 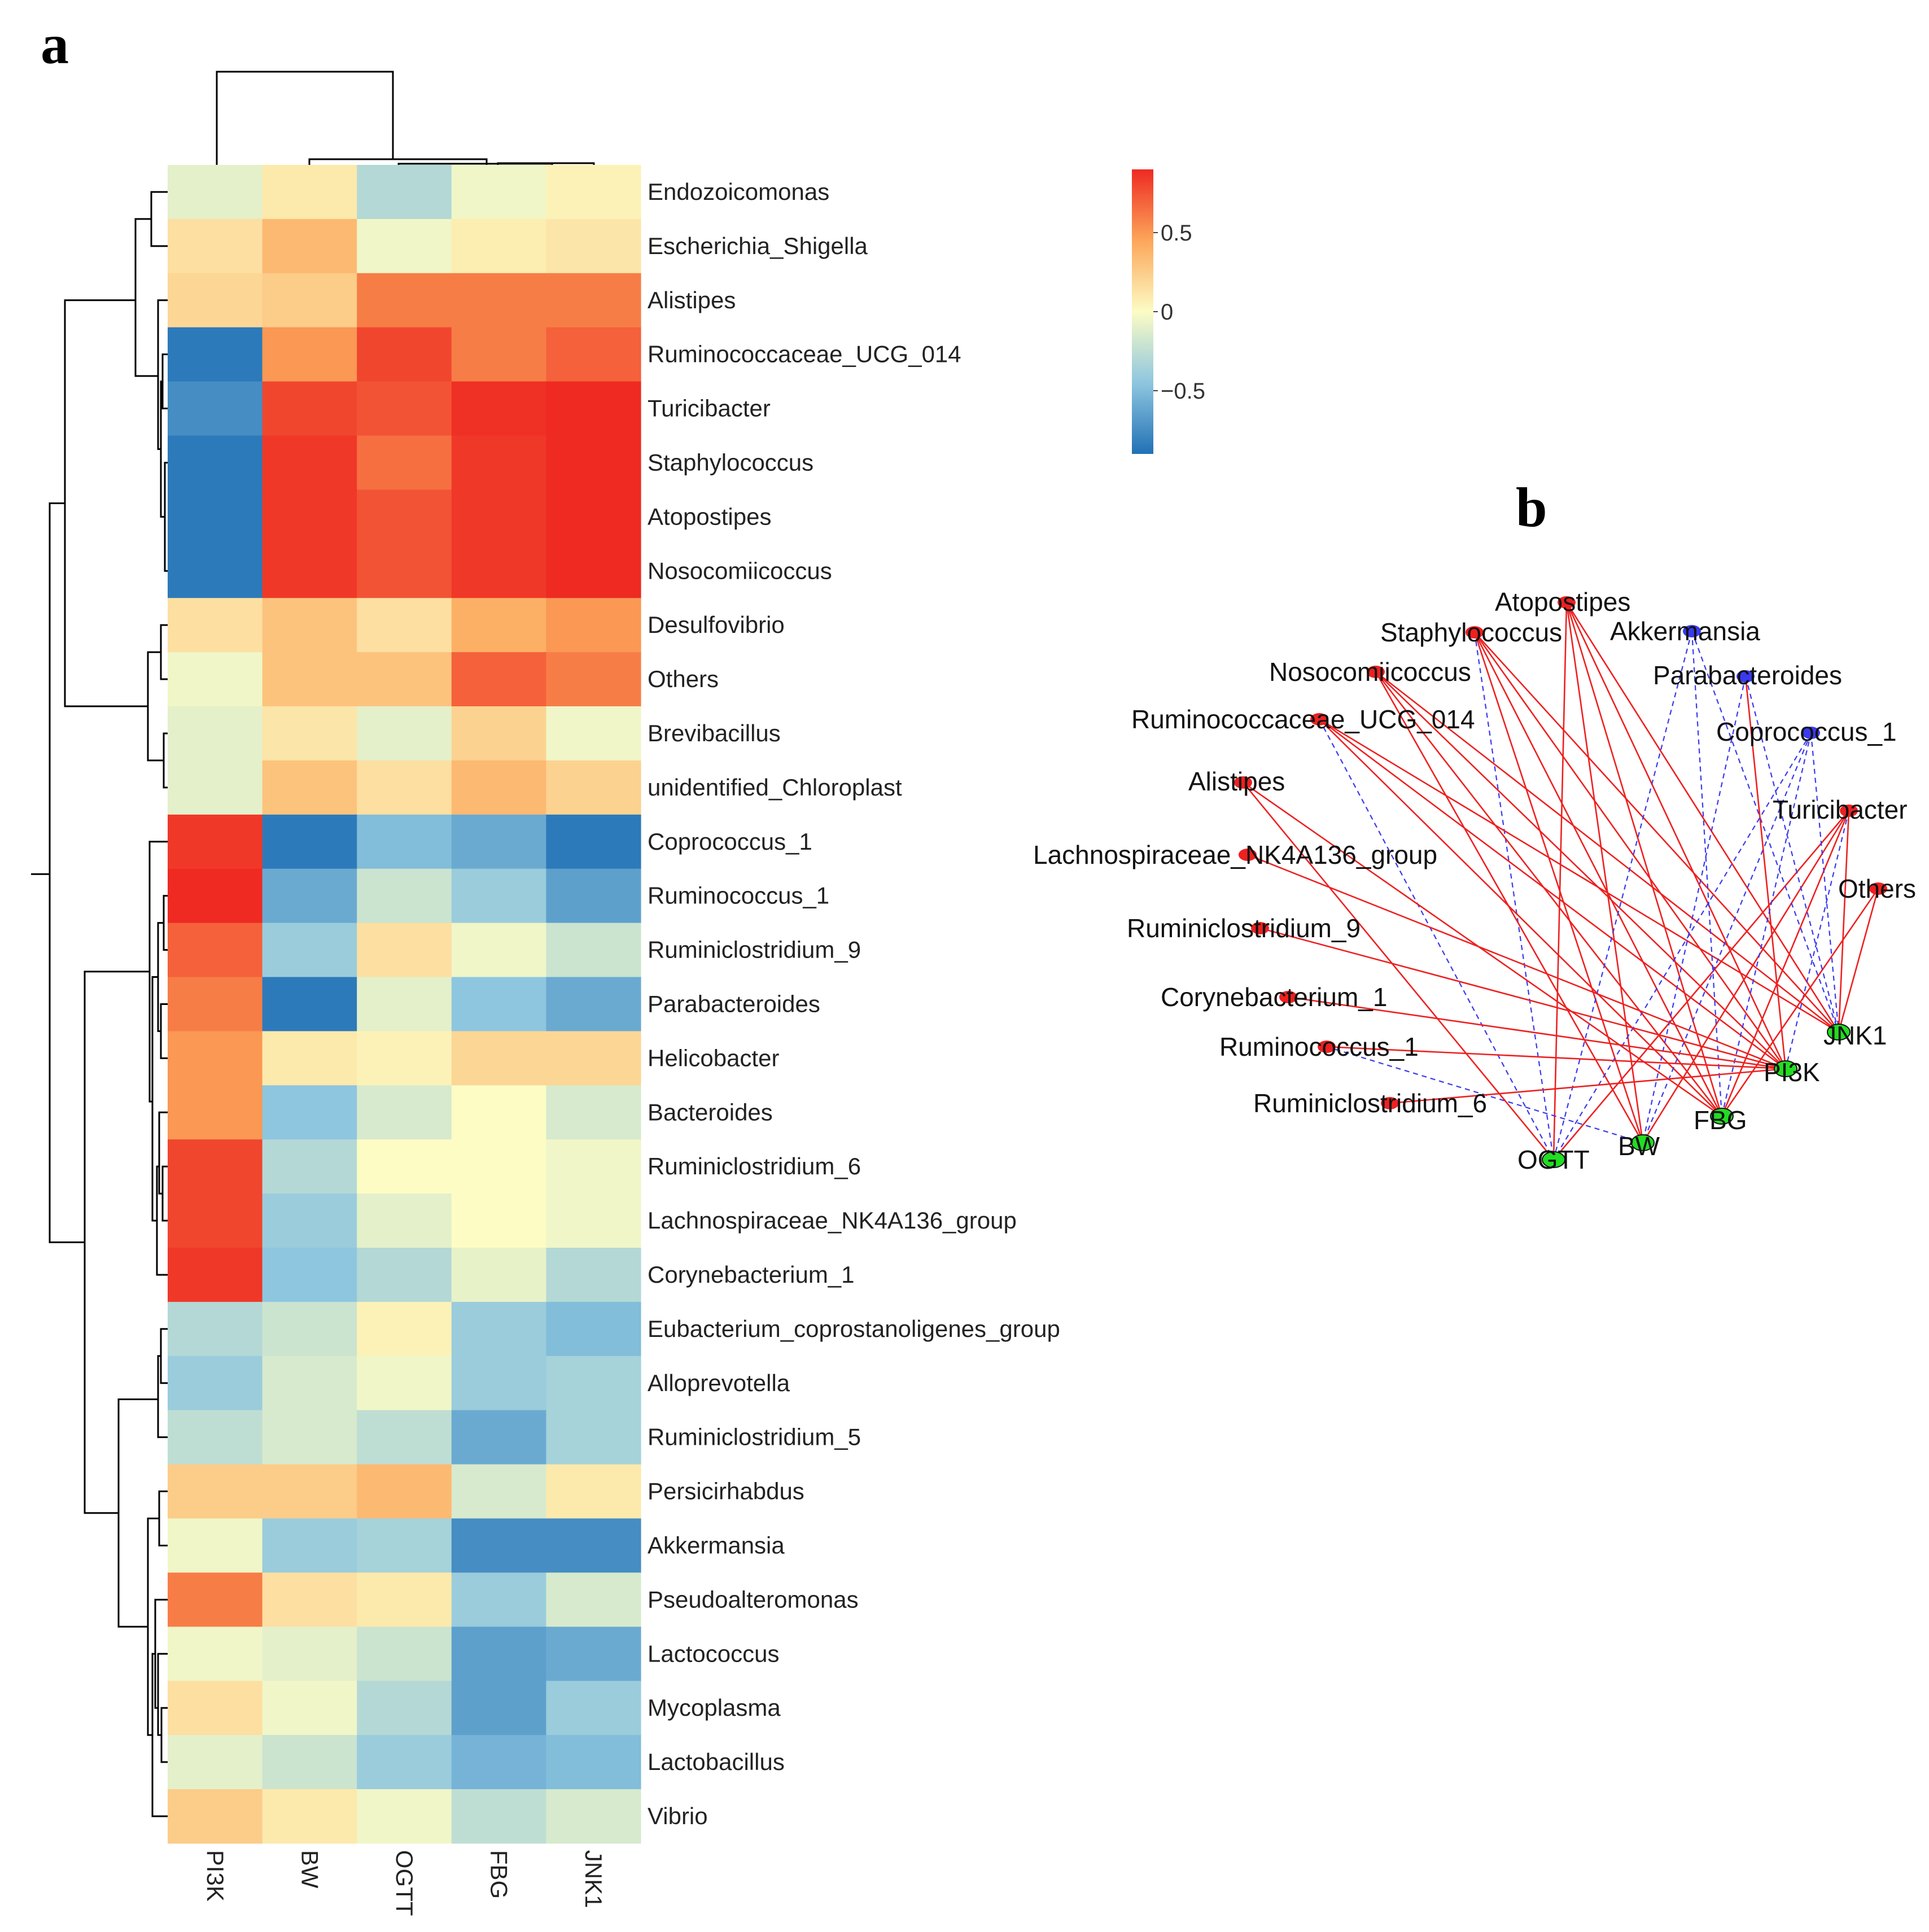 I want to click on edge-atopostipes-jnk1, so click(x=1703, y=818).